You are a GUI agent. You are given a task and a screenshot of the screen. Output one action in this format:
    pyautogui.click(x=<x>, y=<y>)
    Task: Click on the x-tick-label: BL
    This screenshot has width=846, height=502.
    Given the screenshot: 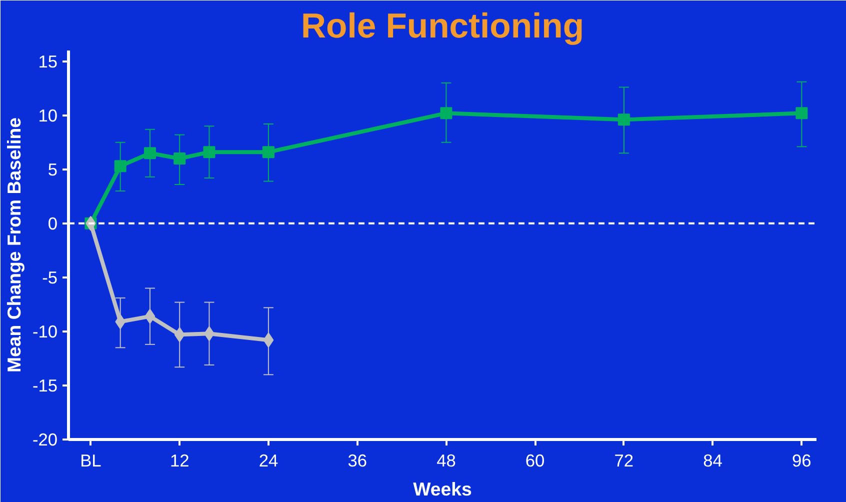 What is the action you would take?
    pyautogui.click(x=91, y=460)
    